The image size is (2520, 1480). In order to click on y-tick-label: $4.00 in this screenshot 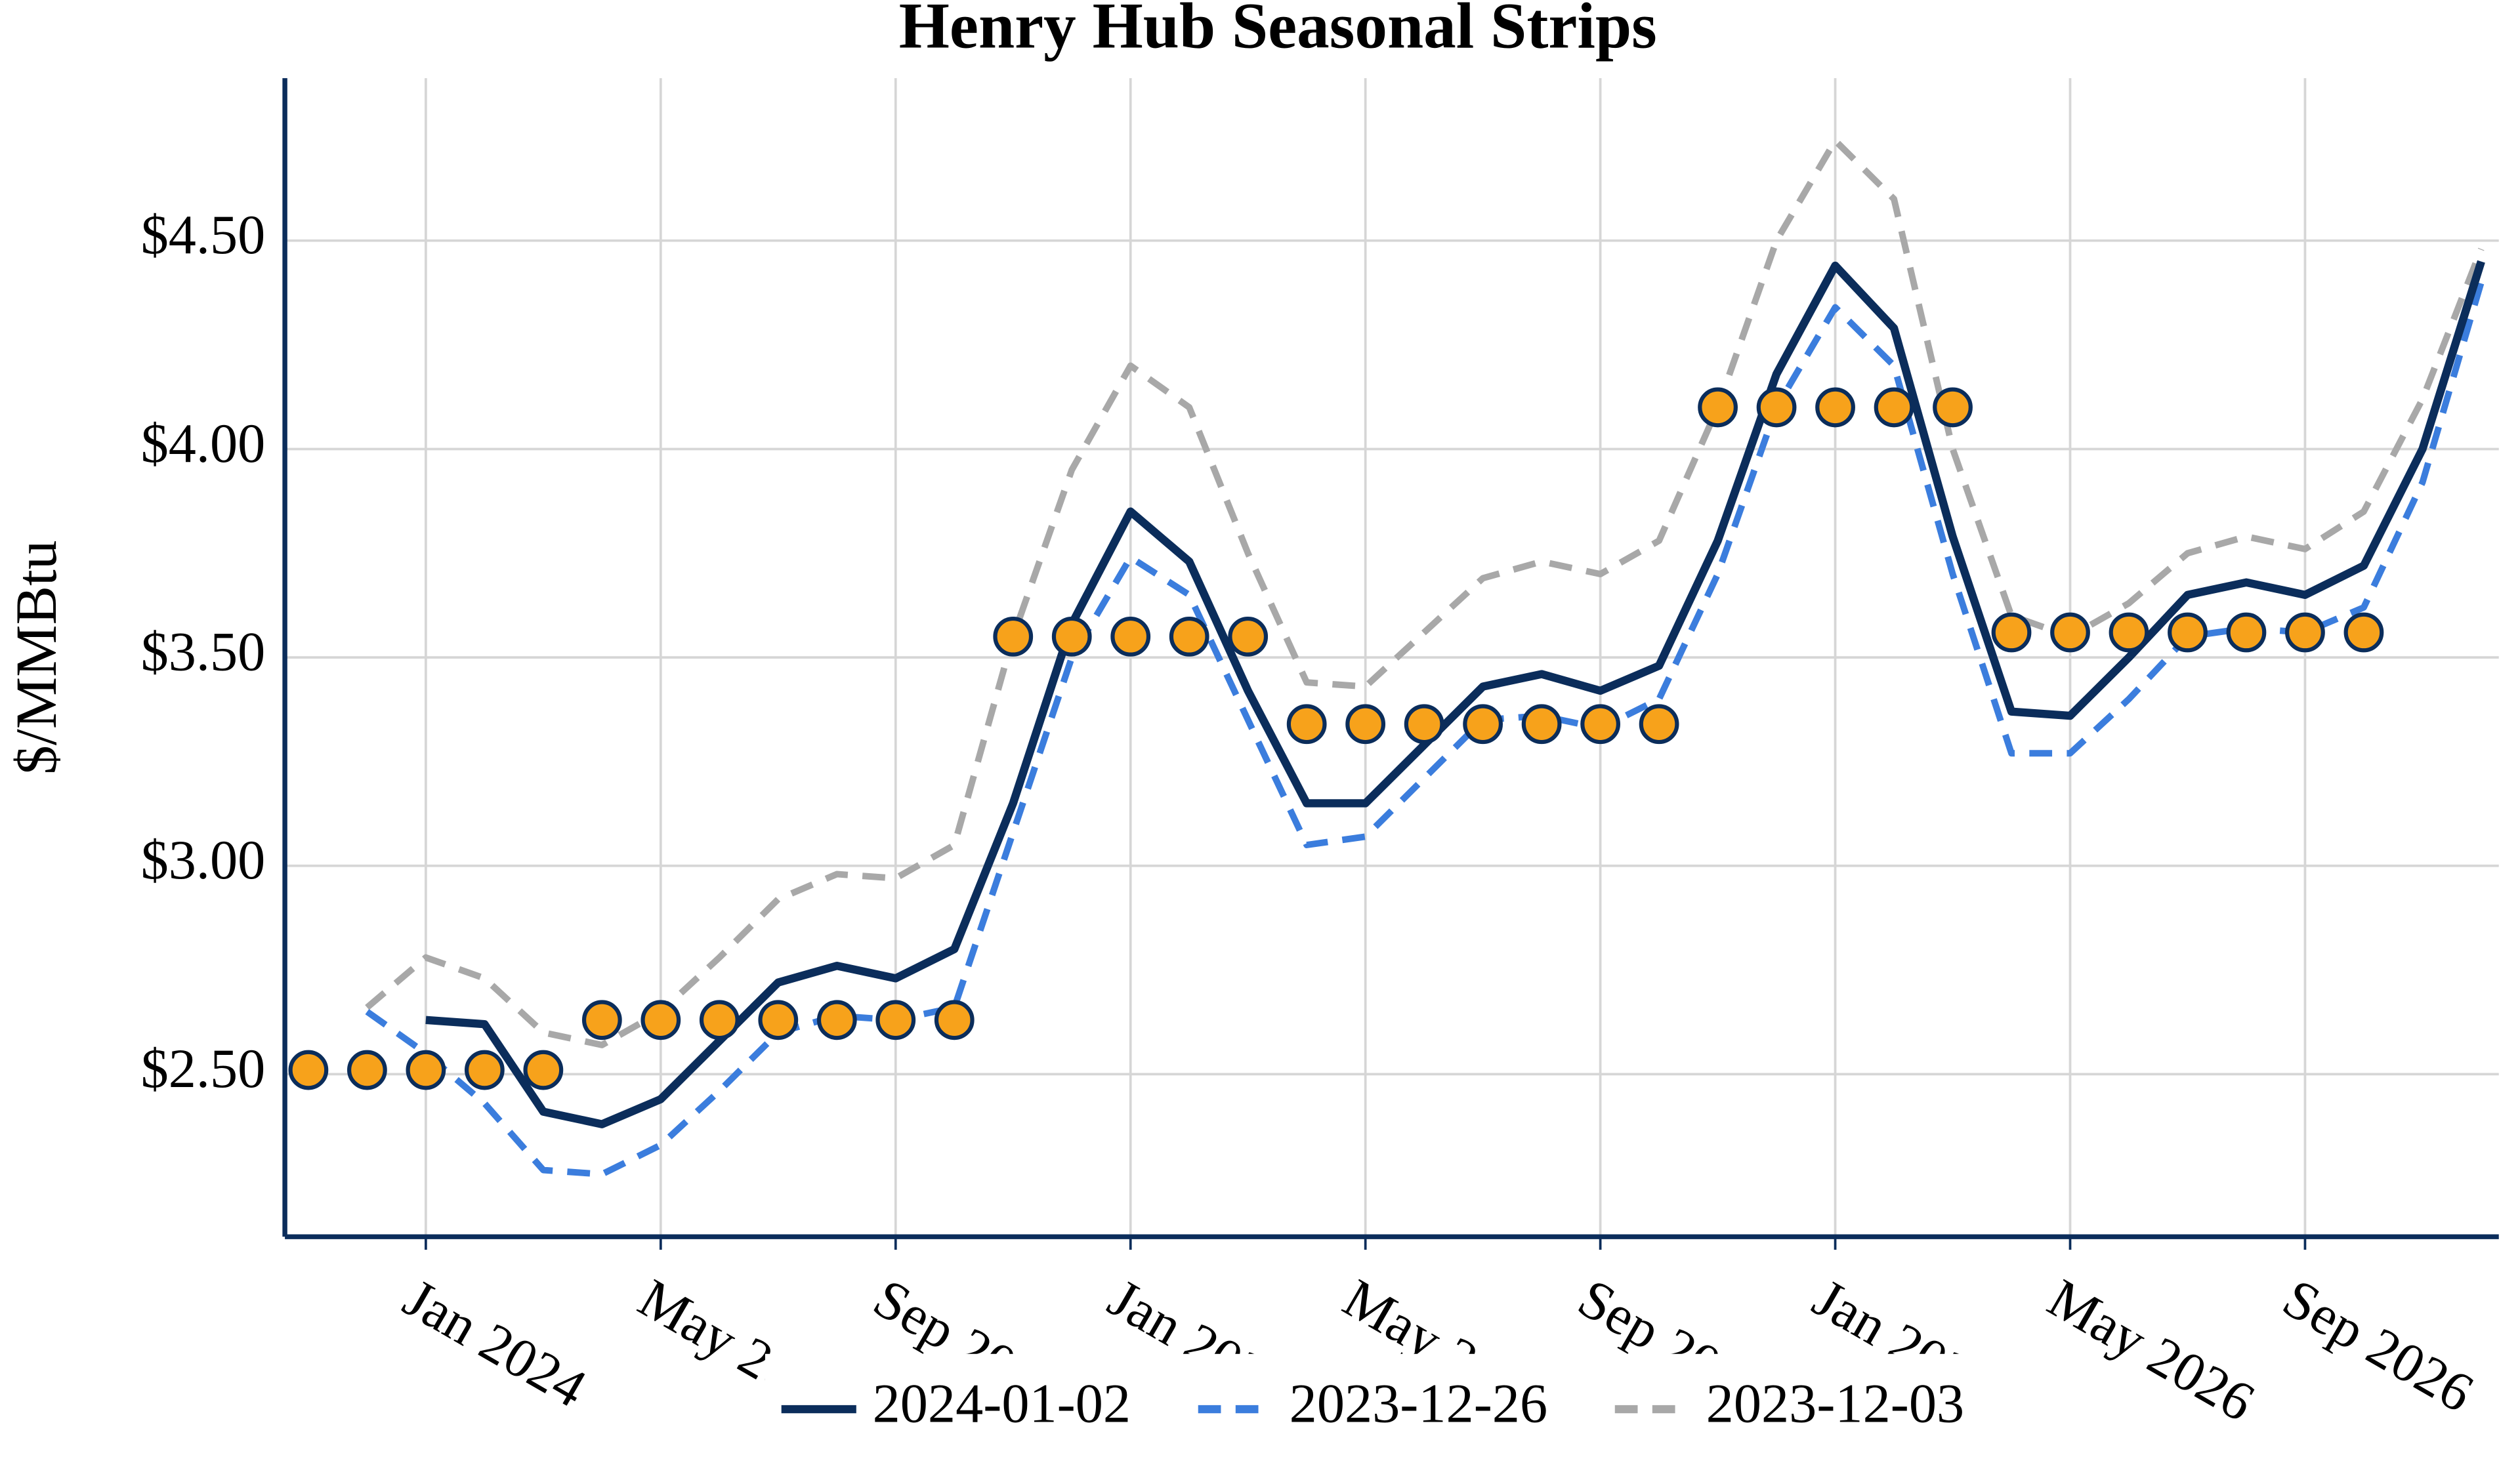, I will do `click(203, 443)`.